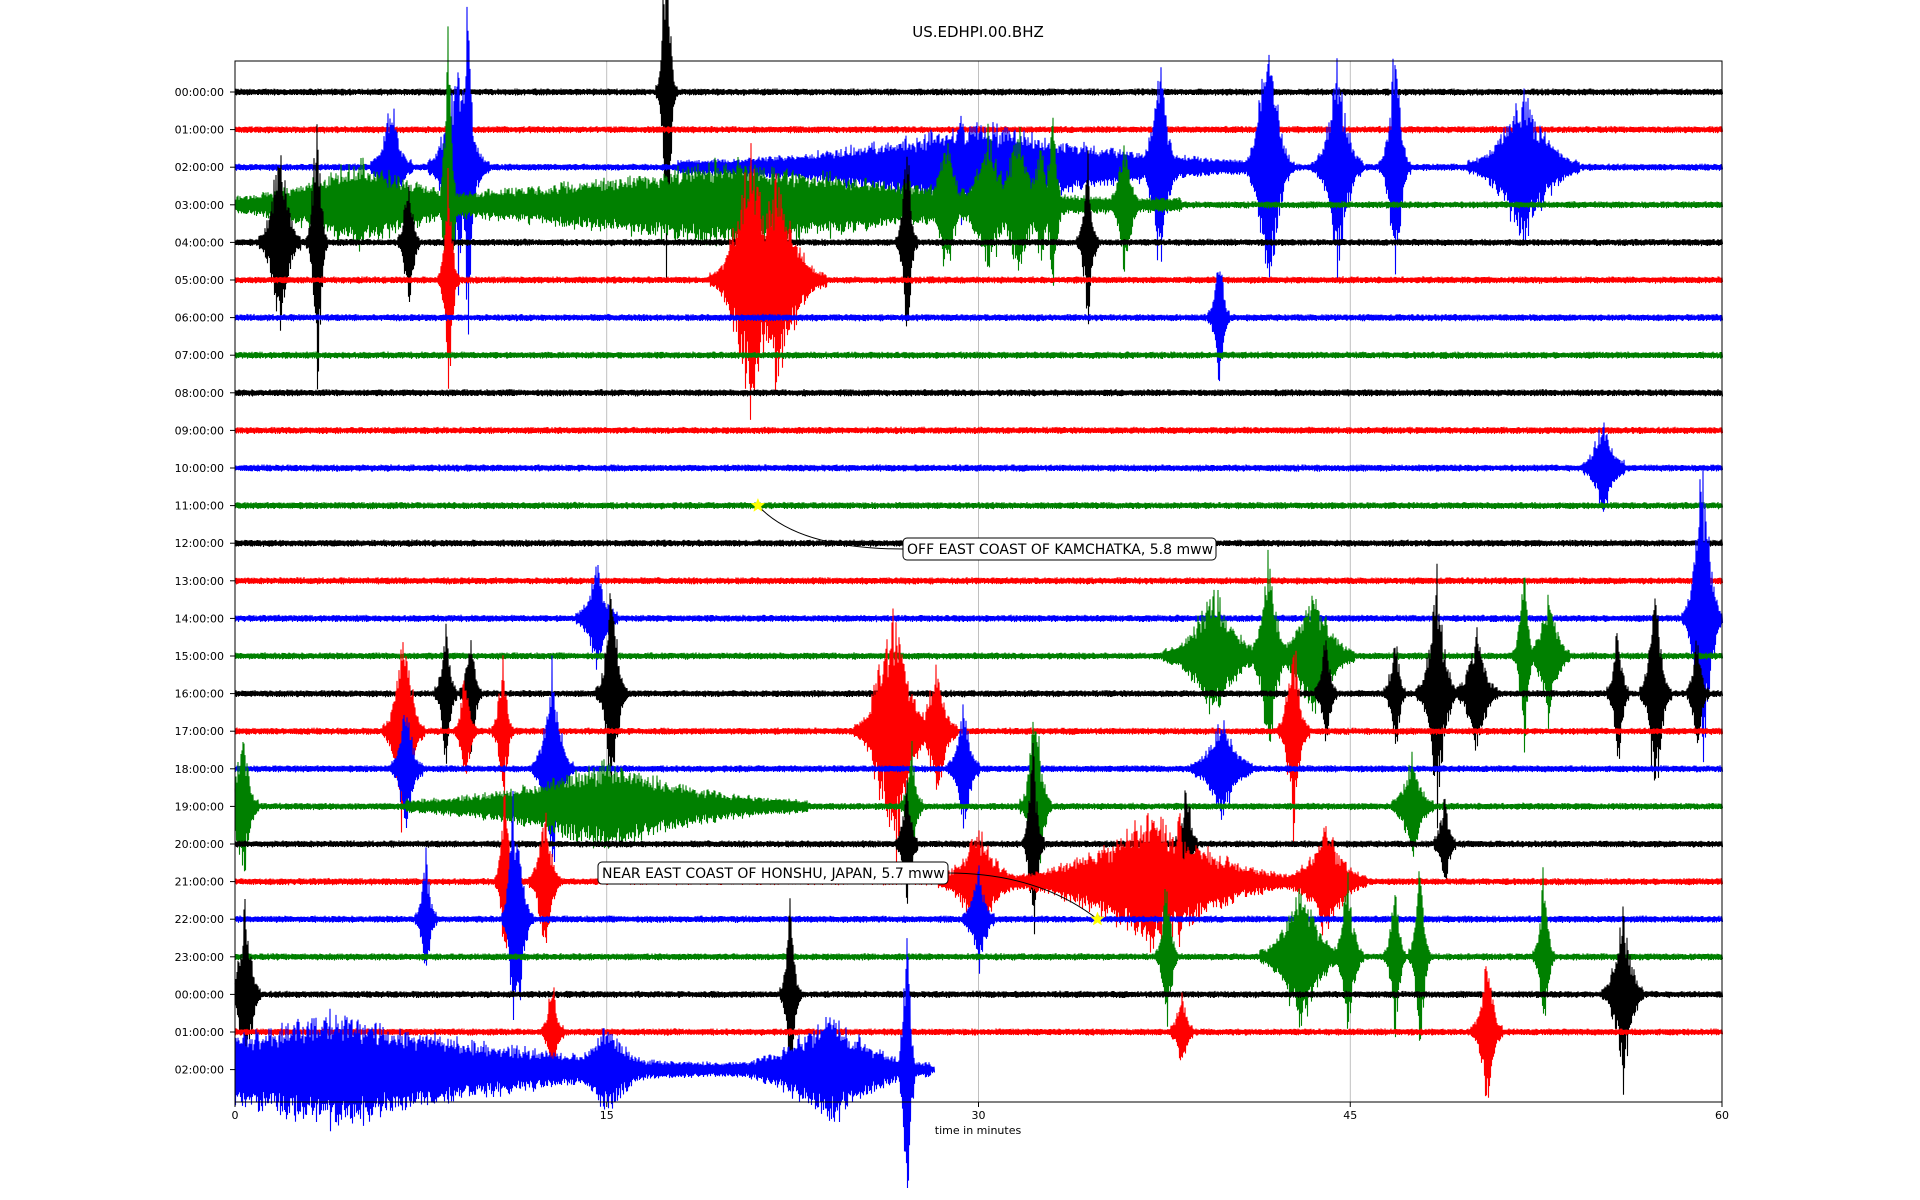 The image size is (1920, 1200). What do you see at coordinates (199, 919) in the screenshot?
I see `row-label: 22:00:00` at bounding box center [199, 919].